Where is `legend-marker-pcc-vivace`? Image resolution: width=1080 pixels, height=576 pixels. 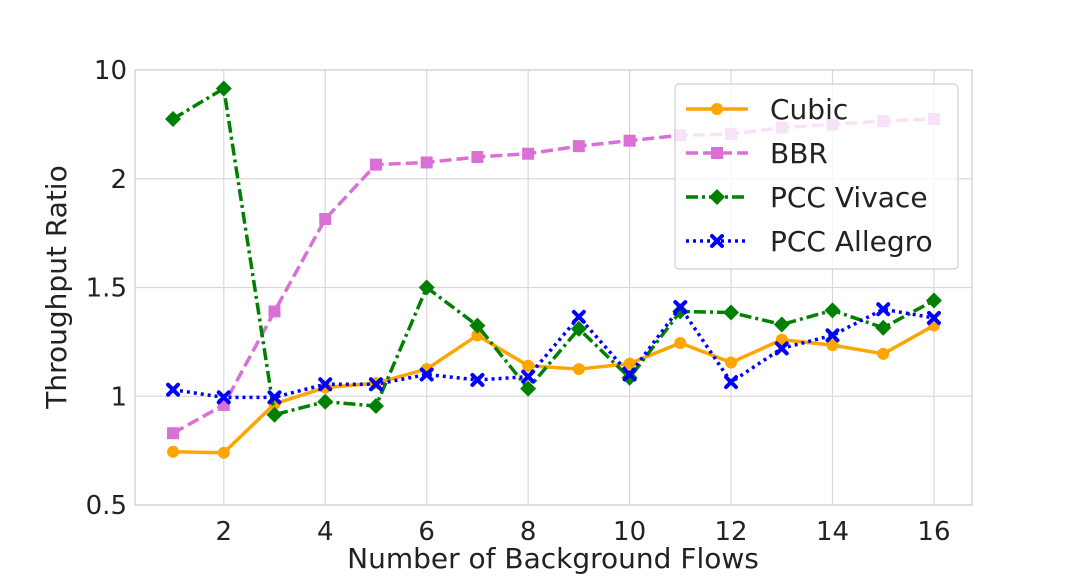
legend-marker-pcc-vivace is located at coordinates (717, 197).